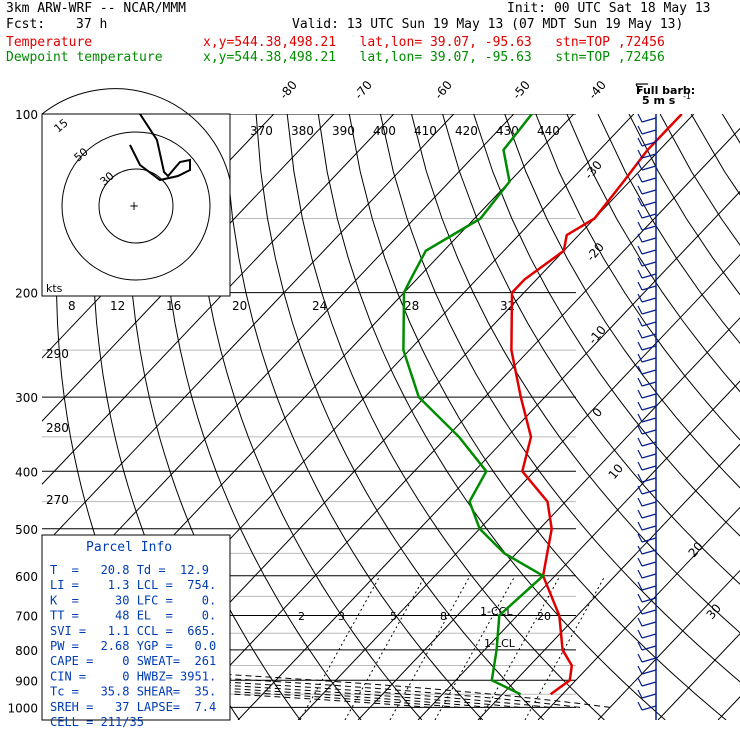 This screenshot has width=740, height=740. Describe the element at coordinates (133, 661) in the screenshot. I see `parcel-info-row: CAPE = 0 SWEAT= 261` at that location.